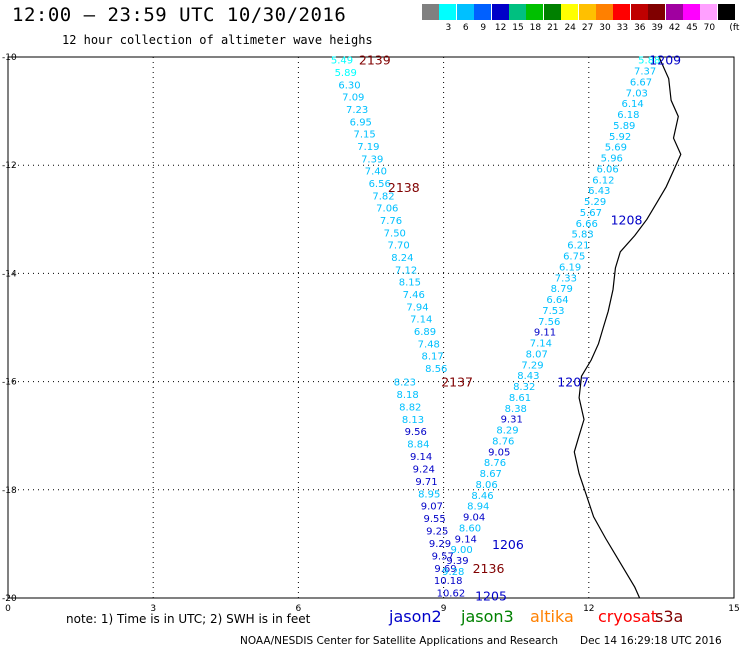 The height and width of the screenshot is (650, 740). What do you see at coordinates (357, 110) in the screenshot?
I see `swh-value: 7.23` at bounding box center [357, 110].